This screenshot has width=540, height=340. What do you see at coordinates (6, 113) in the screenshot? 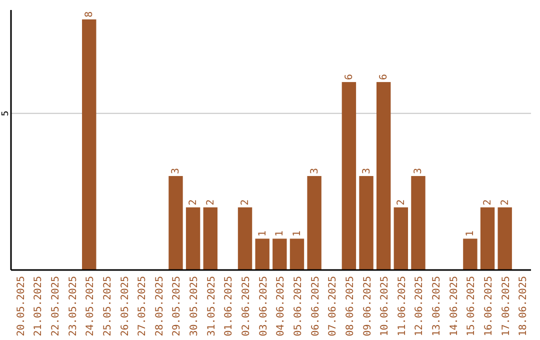
I see `y-tick-label: 5` at bounding box center [6, 113].